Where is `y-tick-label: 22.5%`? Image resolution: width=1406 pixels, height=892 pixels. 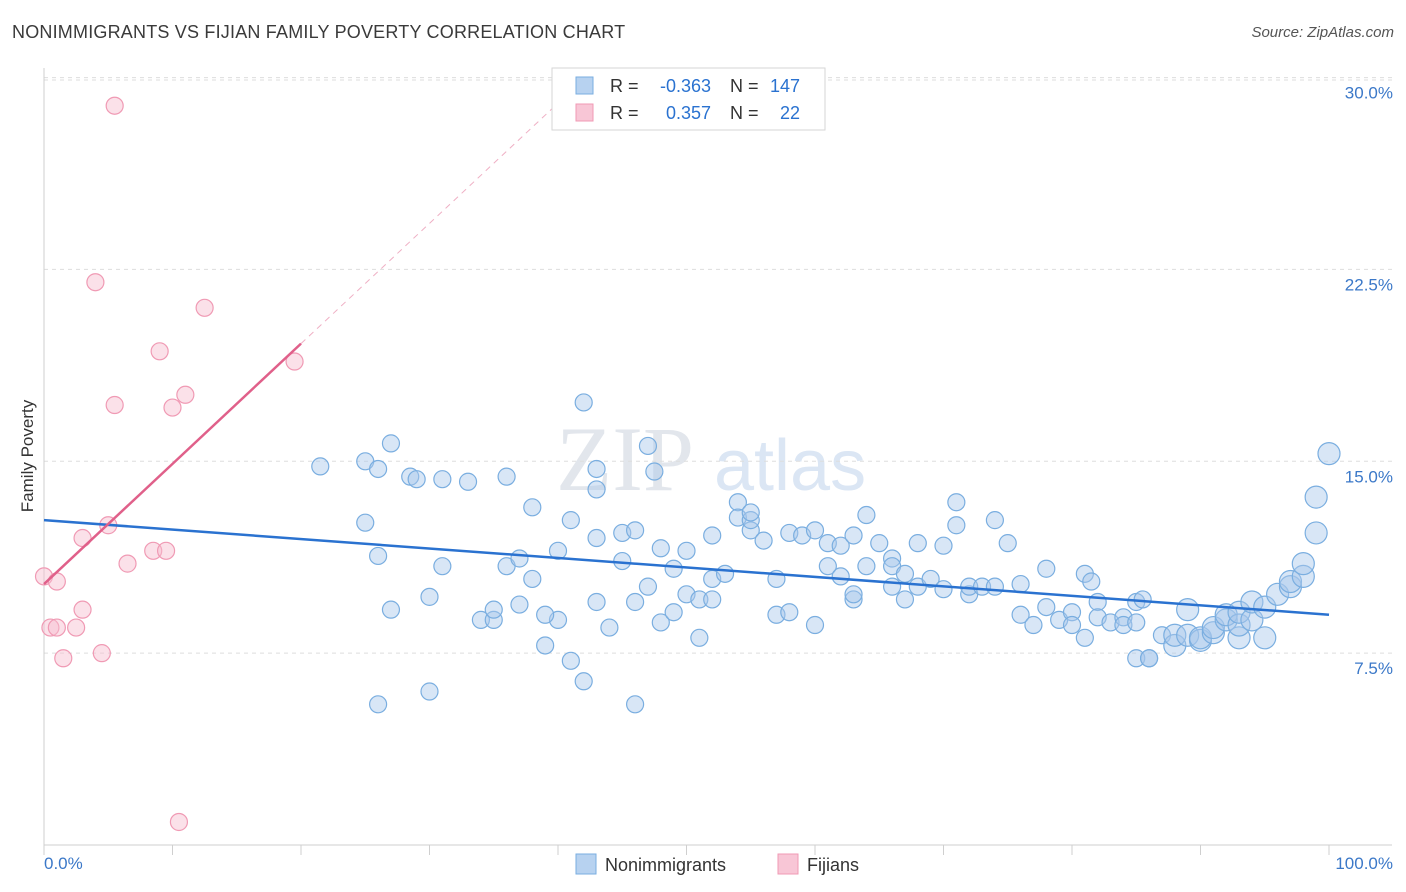
y-tick-label: 22.5% is located at coordinates (1369, 284).